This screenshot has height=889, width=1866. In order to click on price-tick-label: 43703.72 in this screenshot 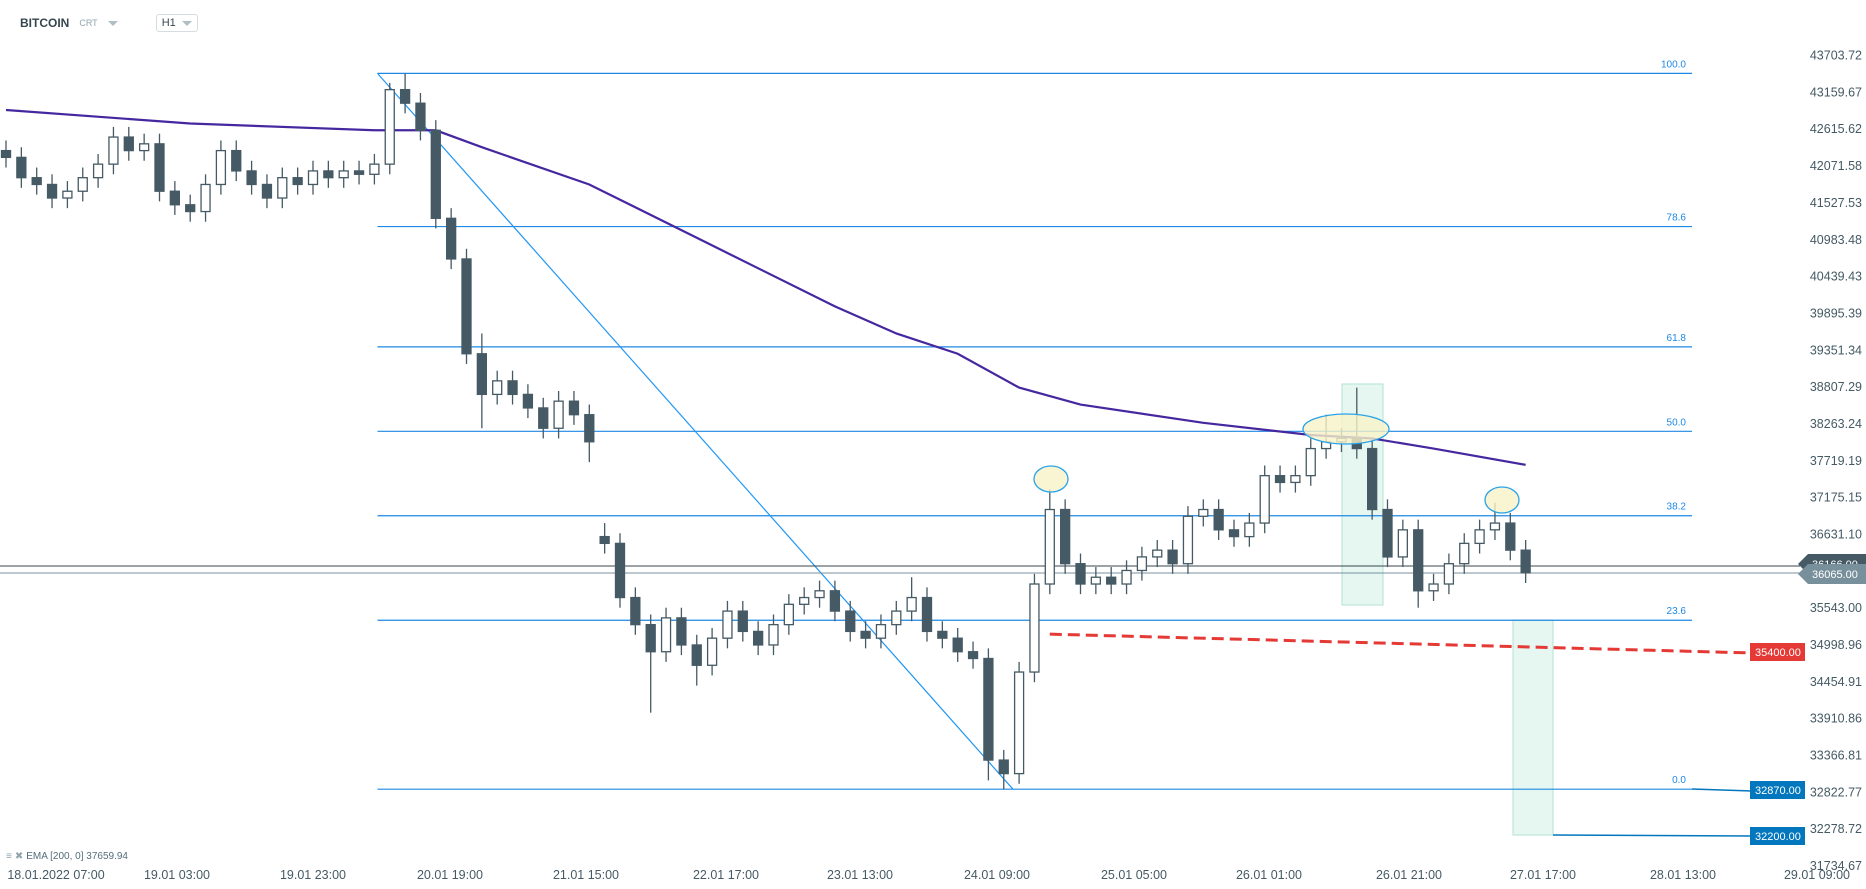, I will do `click(1836, 56)`.